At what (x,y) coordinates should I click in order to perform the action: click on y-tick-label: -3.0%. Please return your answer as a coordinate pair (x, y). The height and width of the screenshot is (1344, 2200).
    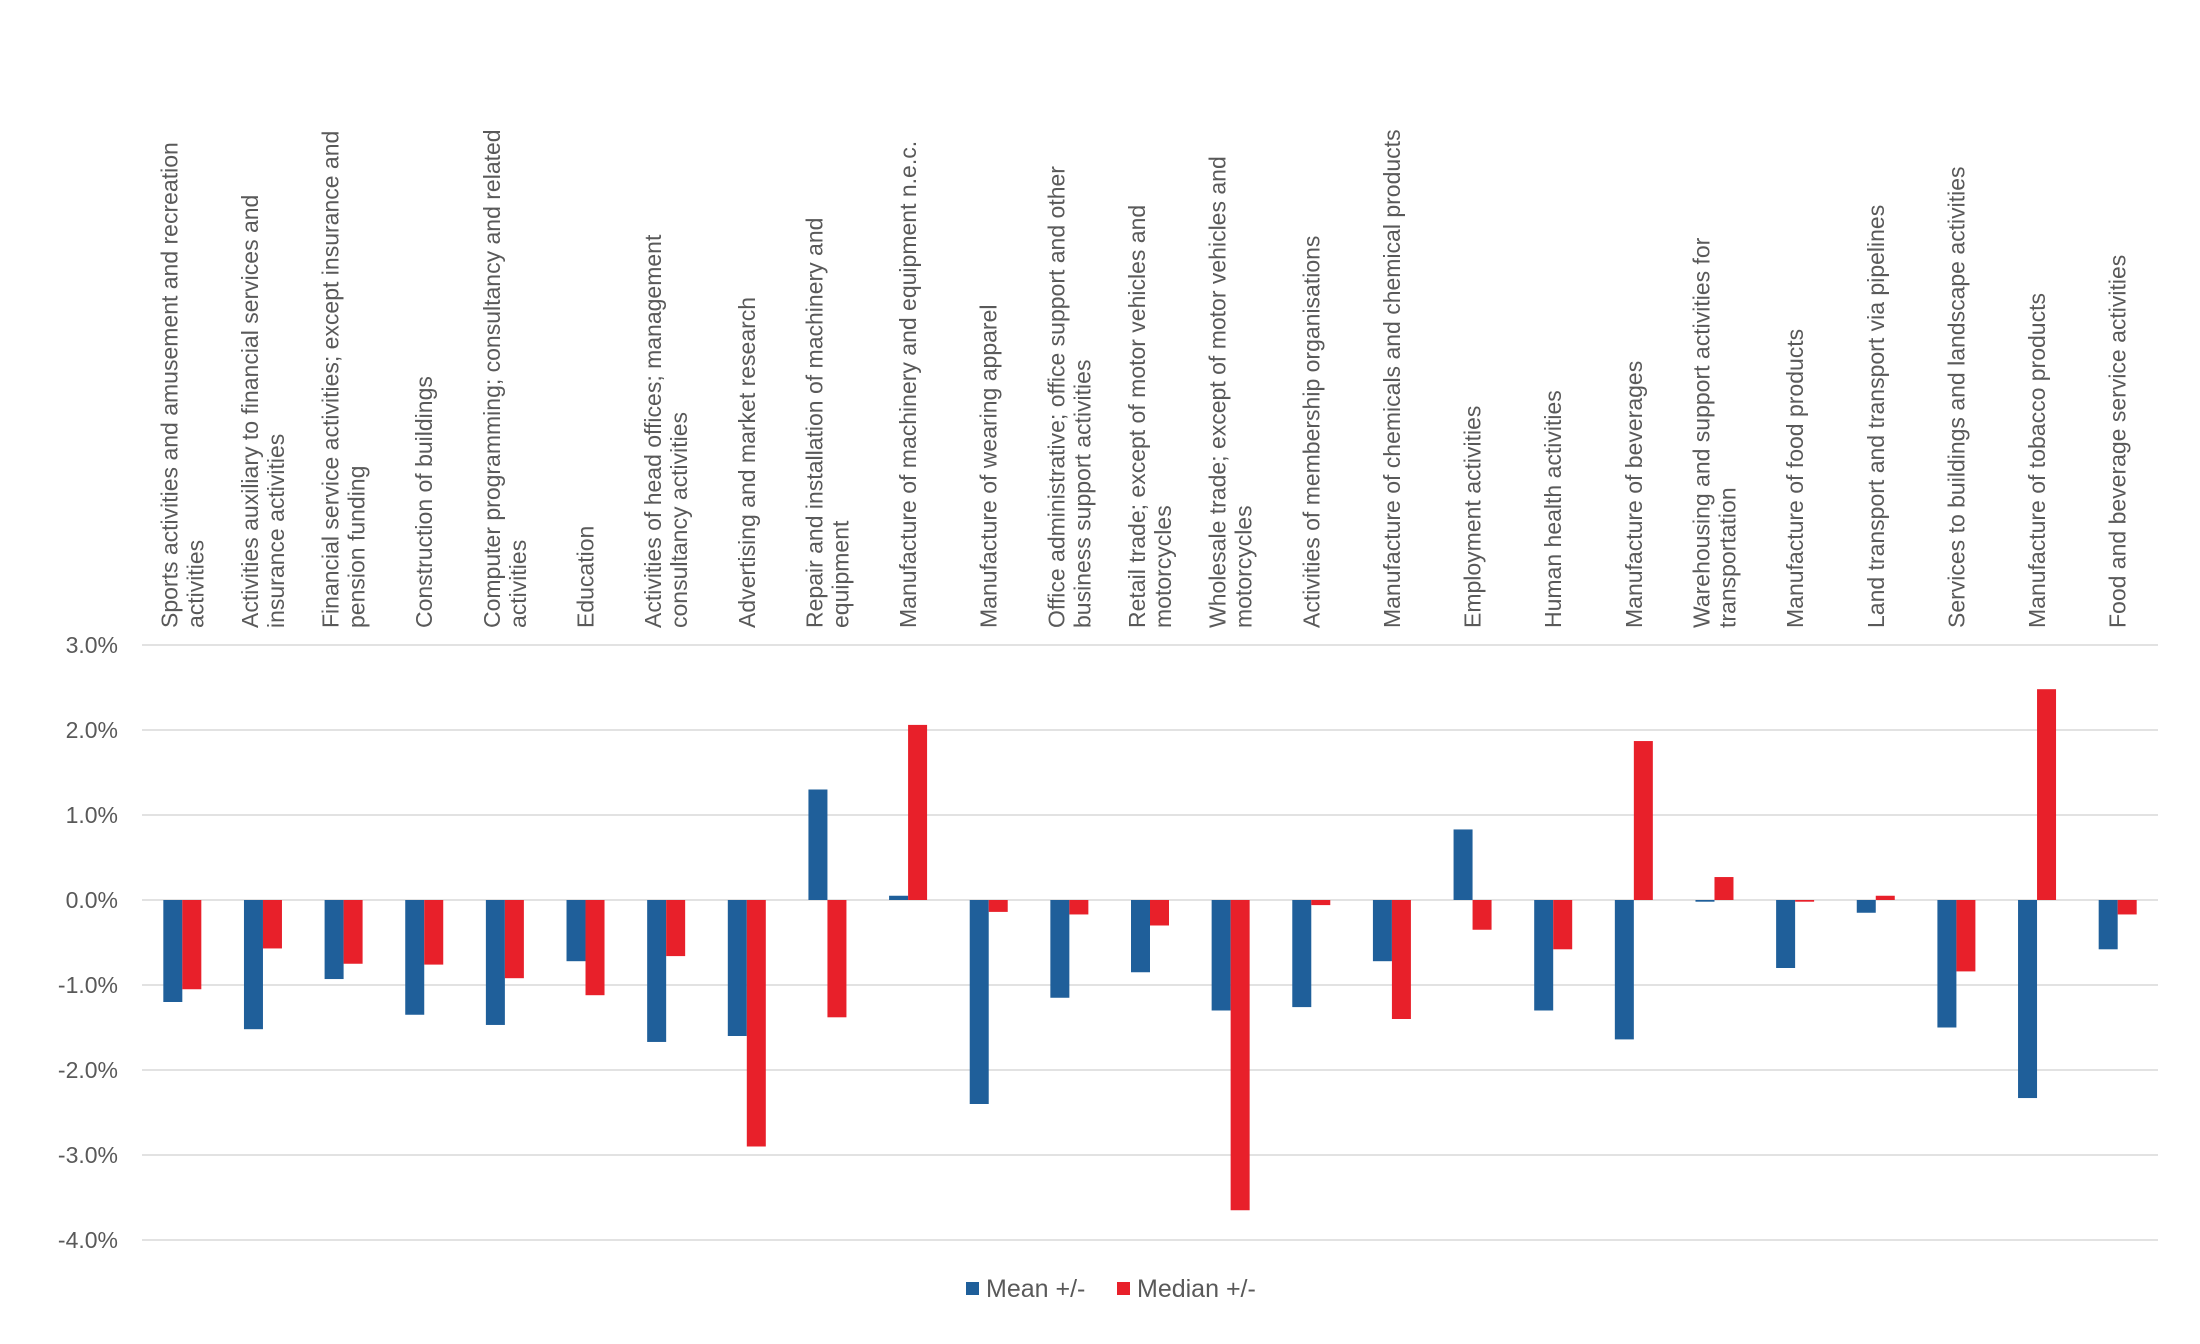
    Looking at the image, I should click on (88, 1155).